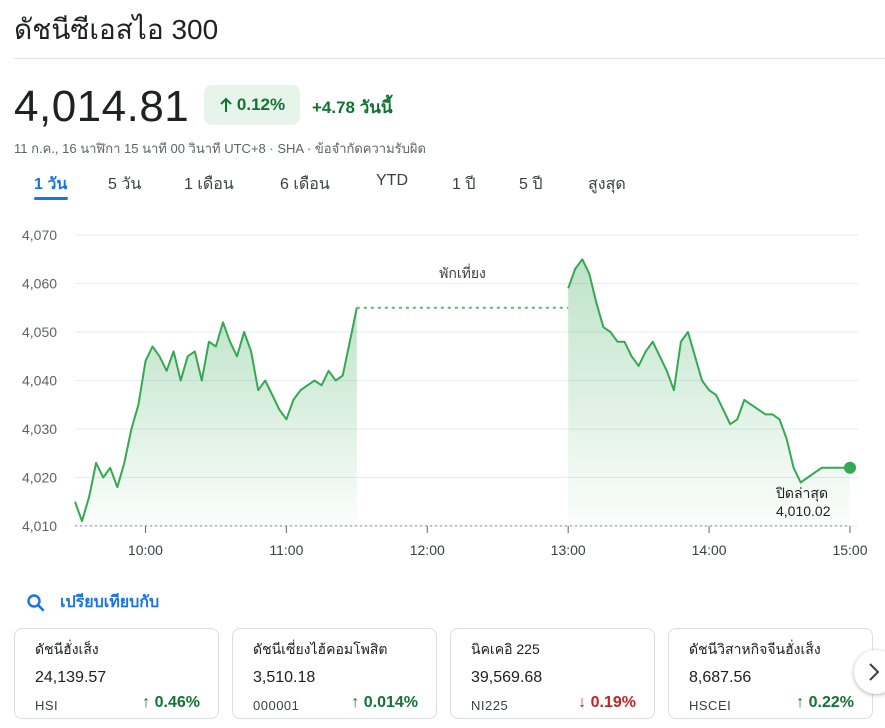 This screenshot has width=885, height=728. I want to click on tab-5d: 5 วัน, so click(125, 184).